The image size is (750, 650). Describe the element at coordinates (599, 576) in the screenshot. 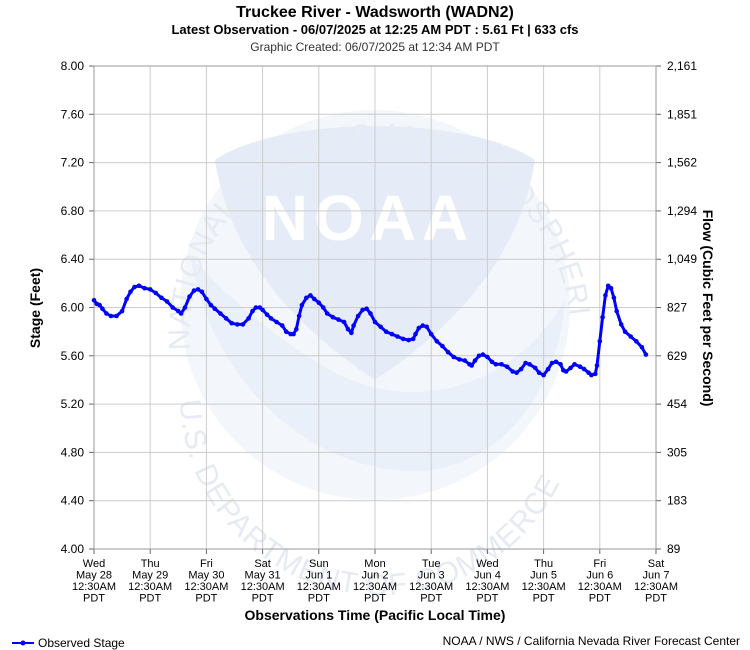

I see `x-tick-line: Jun 6` at that location.